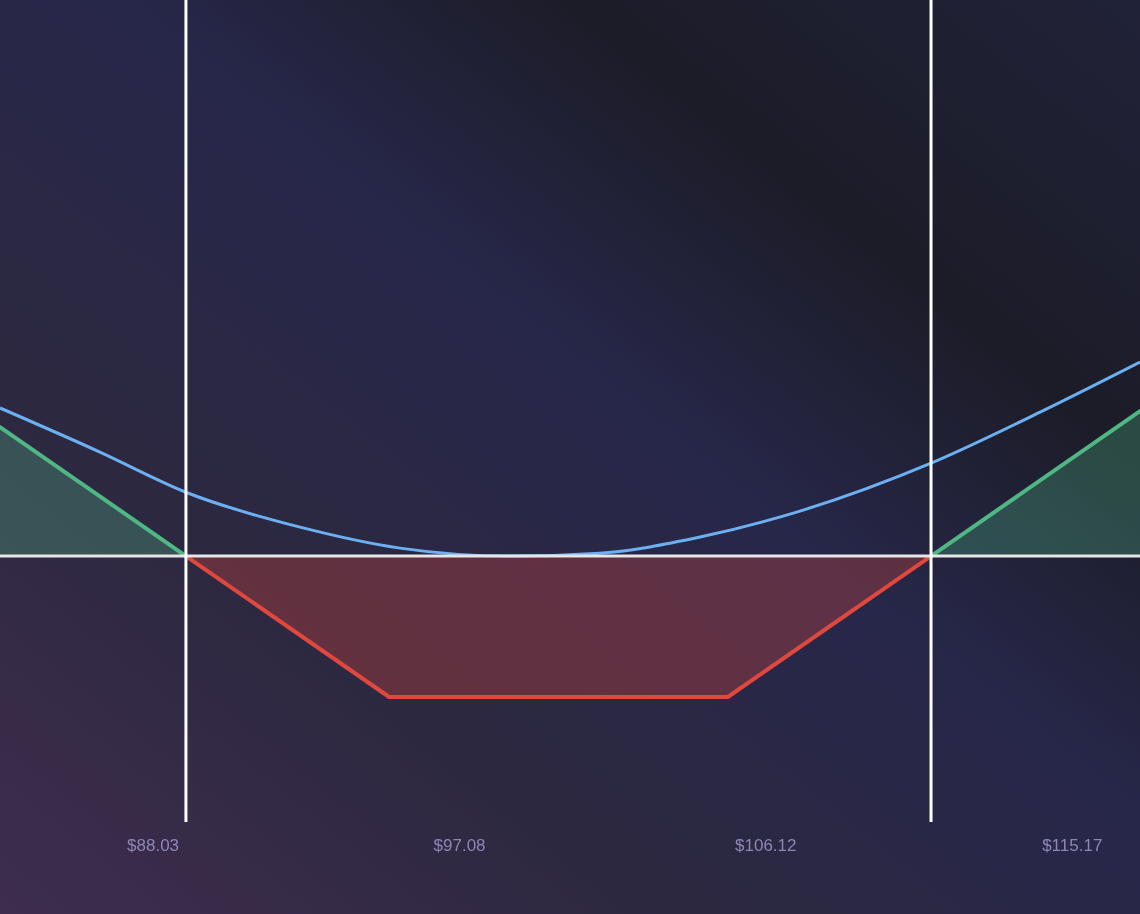 This screenshot has height=914, width=1140. What do you see at coordinates (153, 845) in the screenshot?
I see `x-tick-label: $88.03` at bounding box center [153, 845].